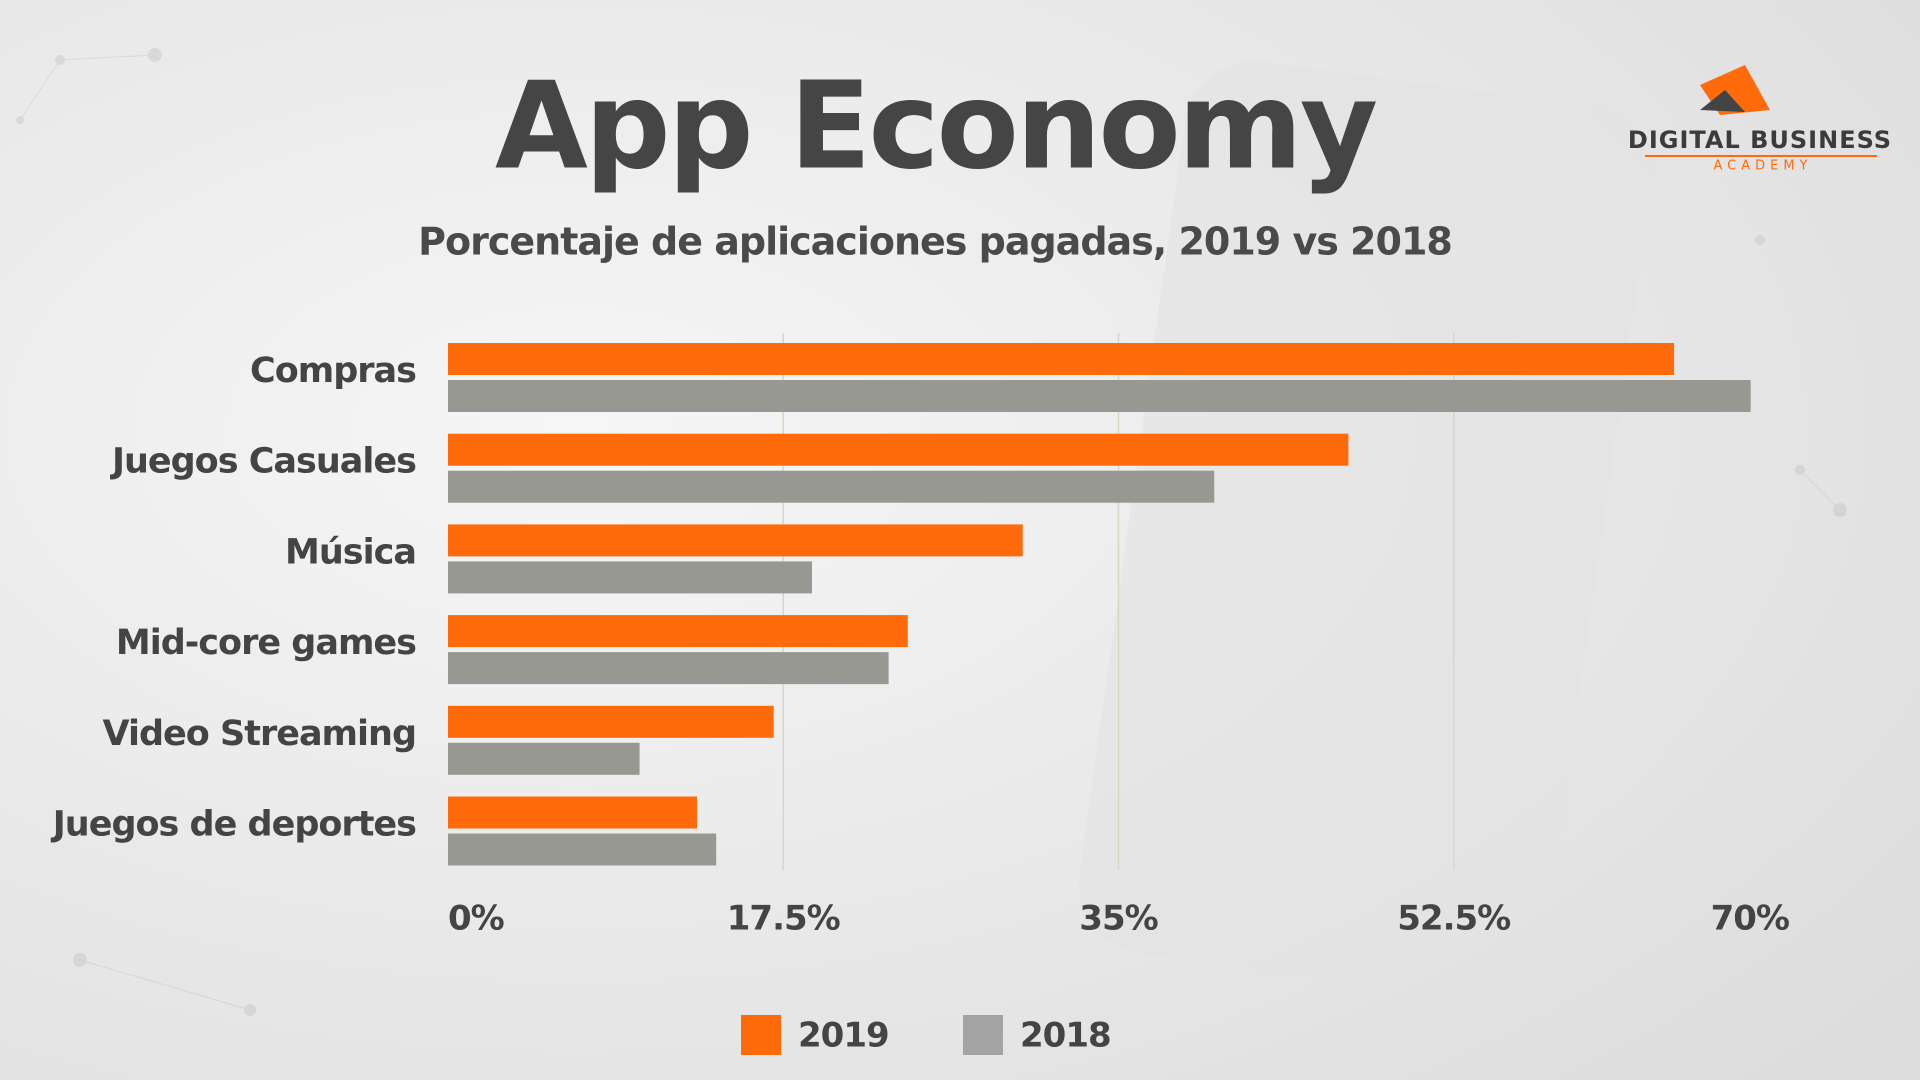 The image size is (1920, 1080). Describe the element at coordinates (843, 1036) in the screenshot. I see `legend-label: 2019` at that location.